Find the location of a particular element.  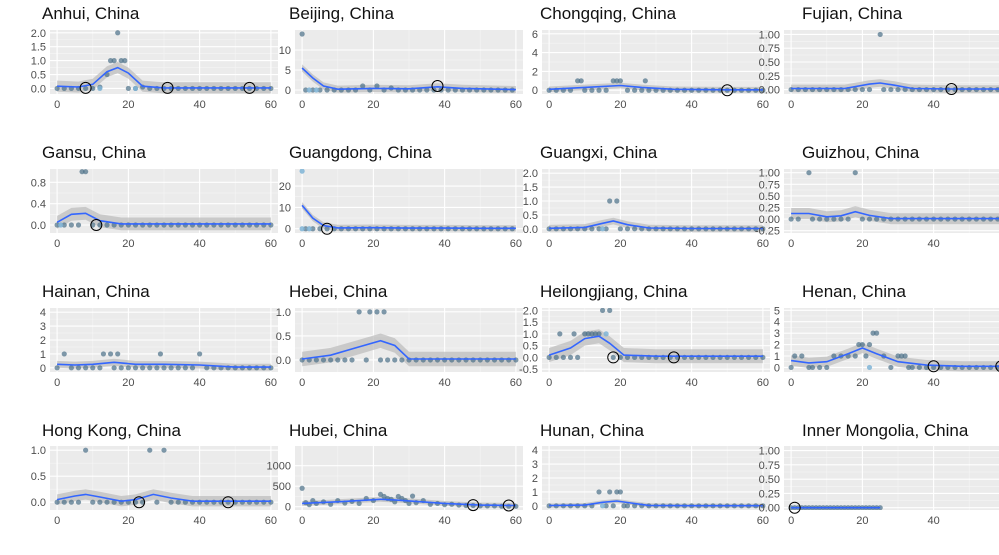

chart-panel: Hubei, China 0 20 40 60 0 500 1000 is located at coordinates (397, 483).